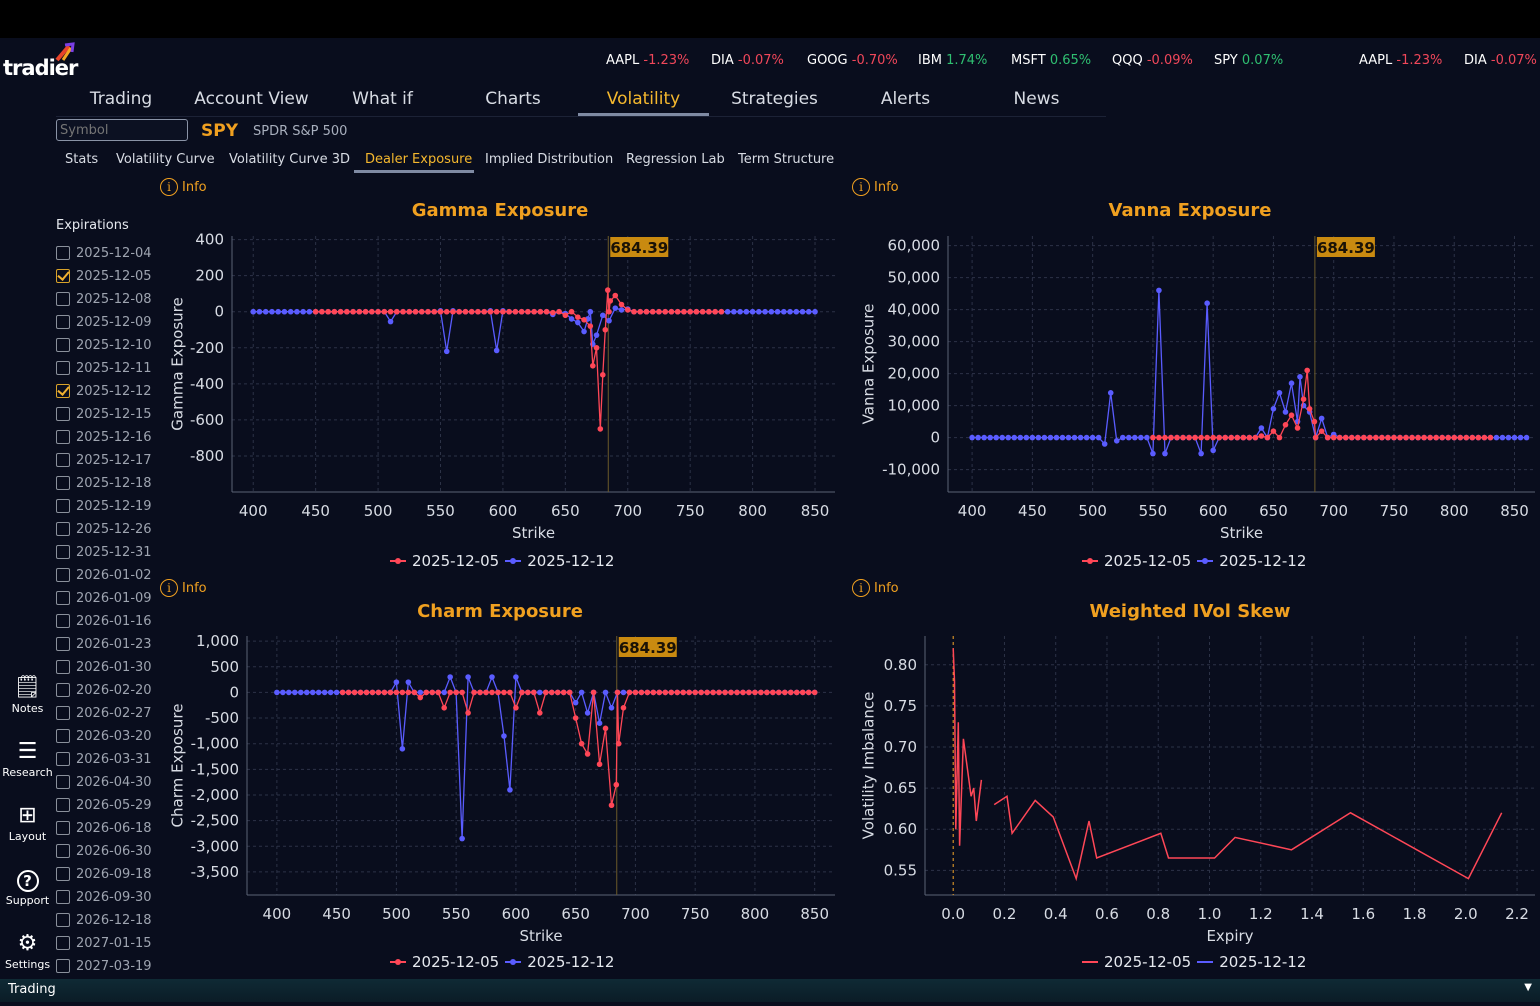 This screenshot has height=1006, width=1540. I want to click on nav-tab-account-view: Account View, so click(251, 99).